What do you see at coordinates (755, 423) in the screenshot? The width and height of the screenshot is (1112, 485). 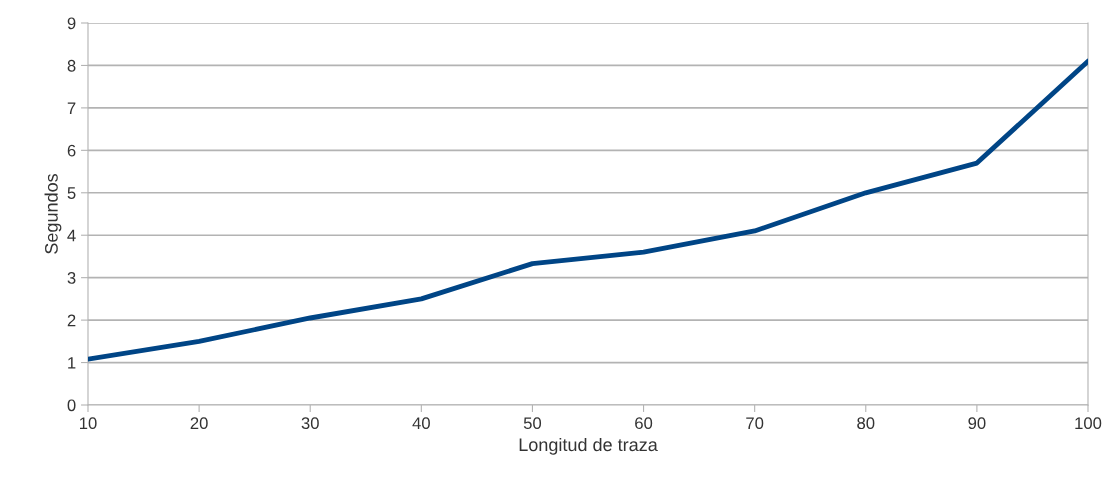 I see `x-tick-label: 70` at bounding box center [755, 423].